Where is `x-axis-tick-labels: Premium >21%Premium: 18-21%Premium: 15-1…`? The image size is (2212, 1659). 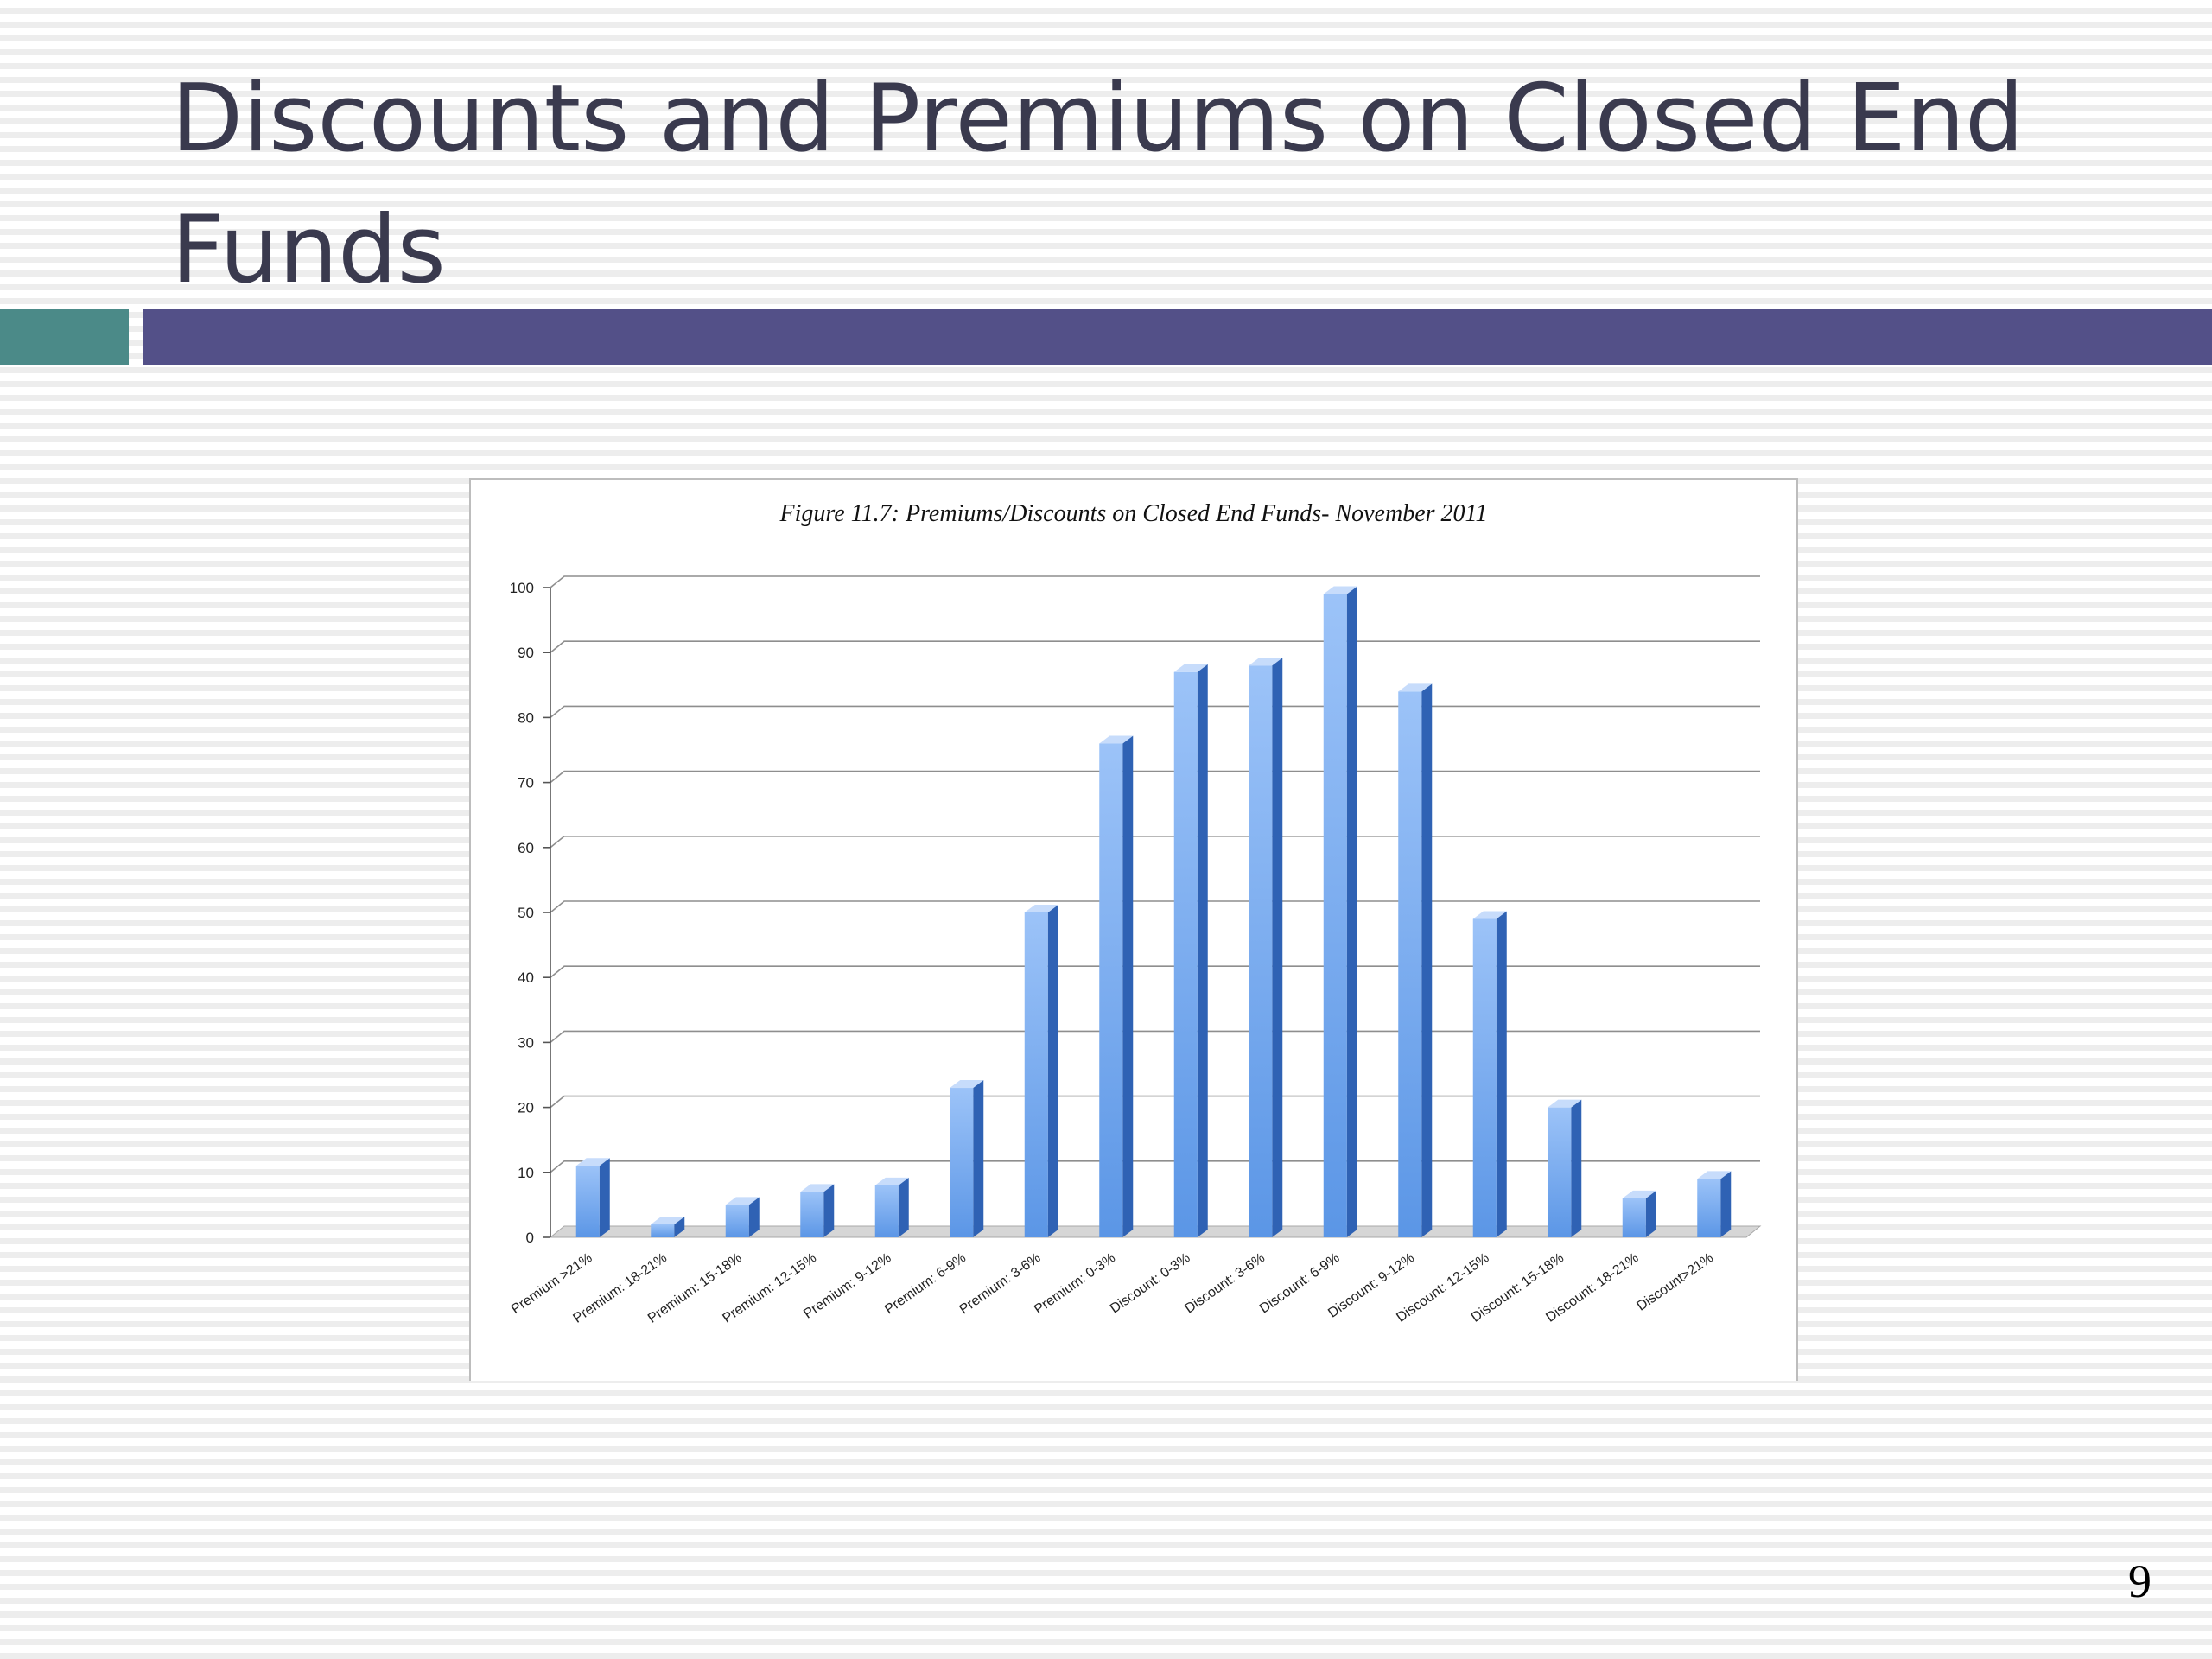 x-axis-tick-labels: Premium >21%Premium: 18-21%Premium: 15-1… is located at coordinates (1112, 1287).